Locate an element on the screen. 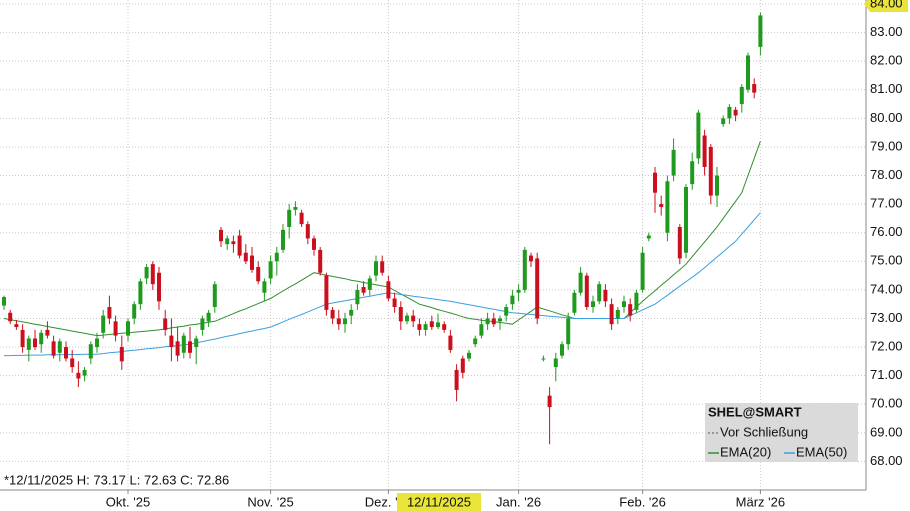 This screenshot has width=910, height=511. x-tick-label: März '26 is located at coordinates (760, 501).